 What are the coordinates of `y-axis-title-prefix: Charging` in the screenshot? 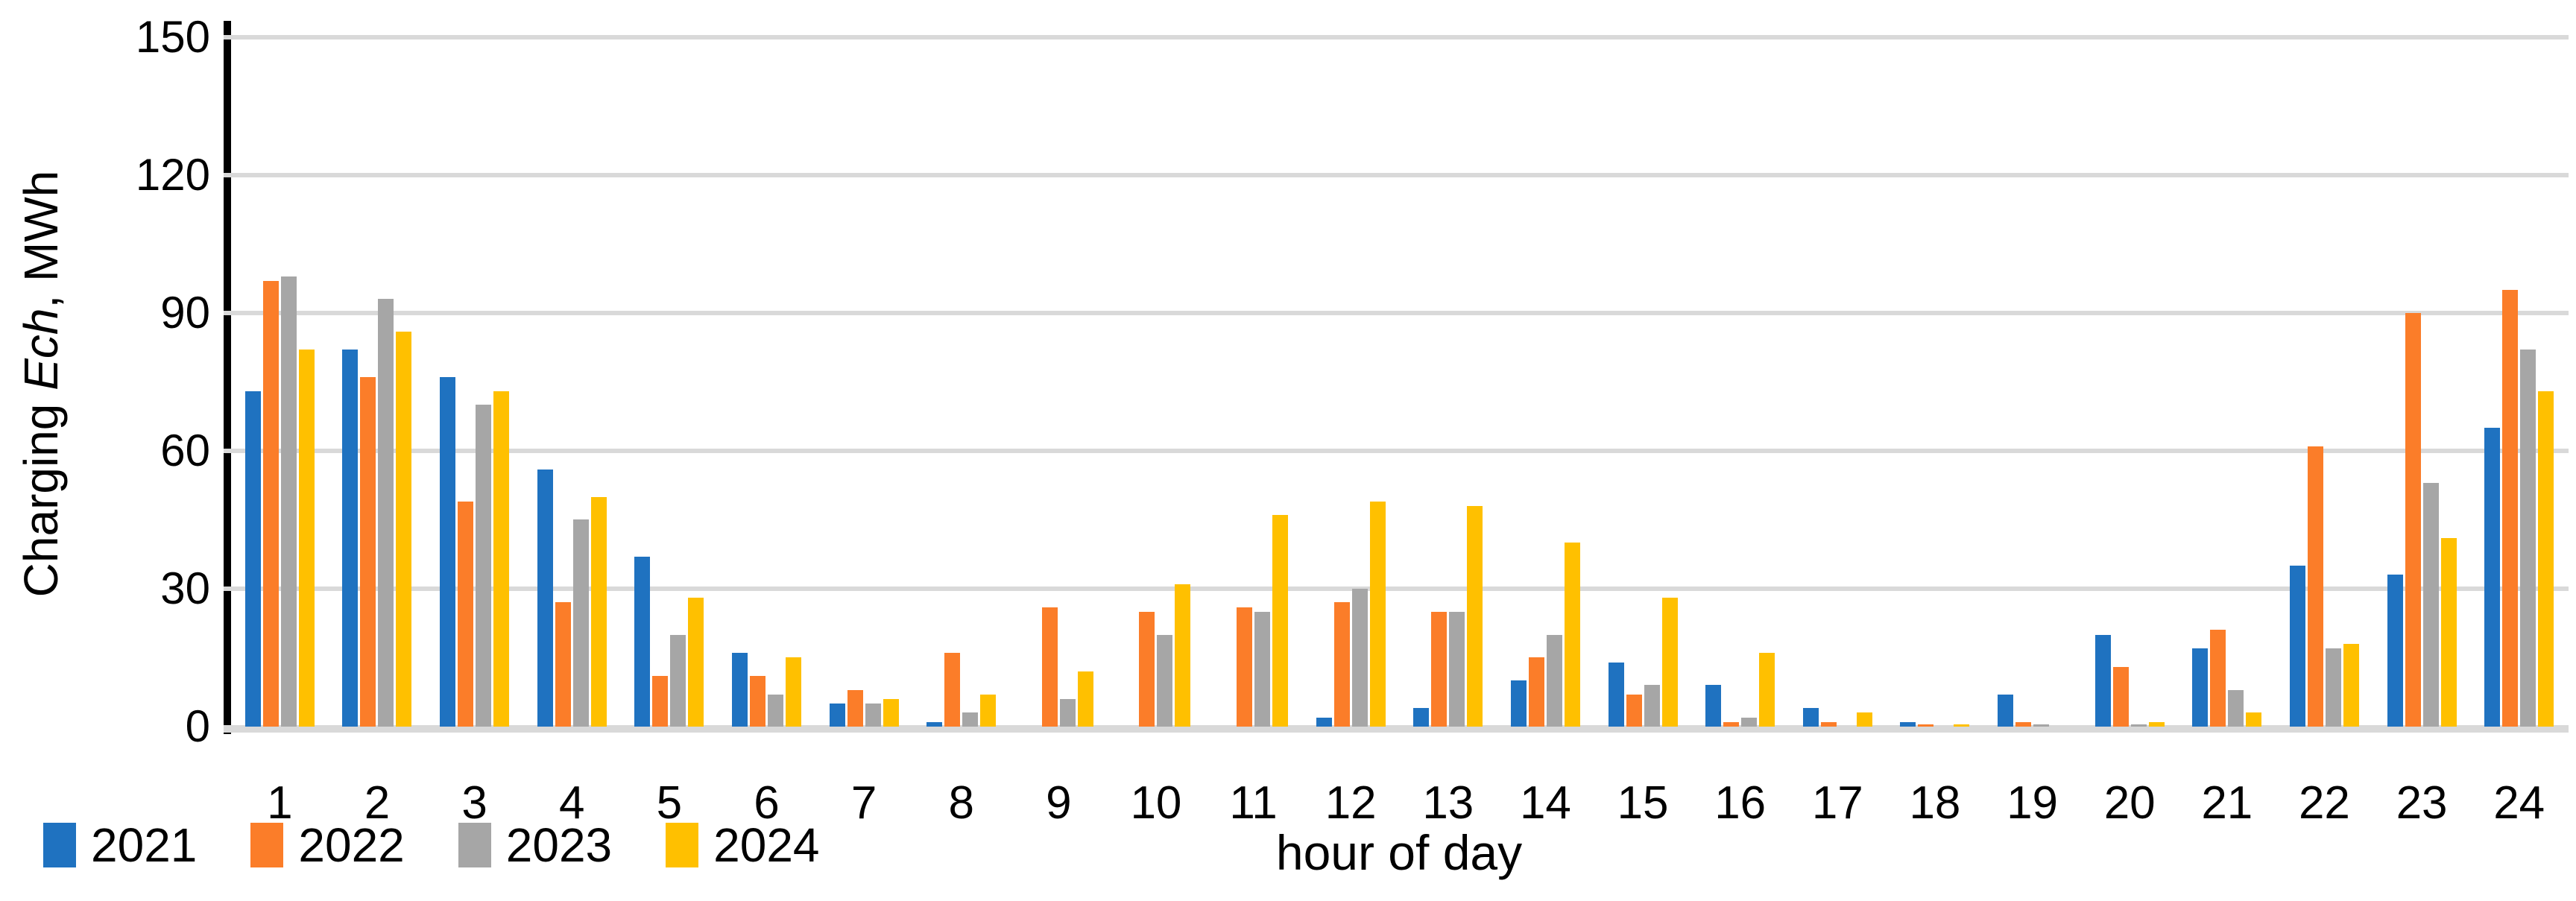 It's located at (41, 494).